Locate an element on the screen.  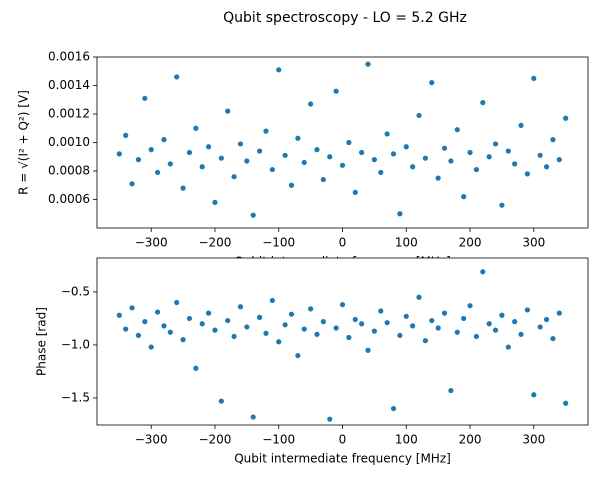
y-tick-label: 0.0014 is located at coordinates (69, 85).